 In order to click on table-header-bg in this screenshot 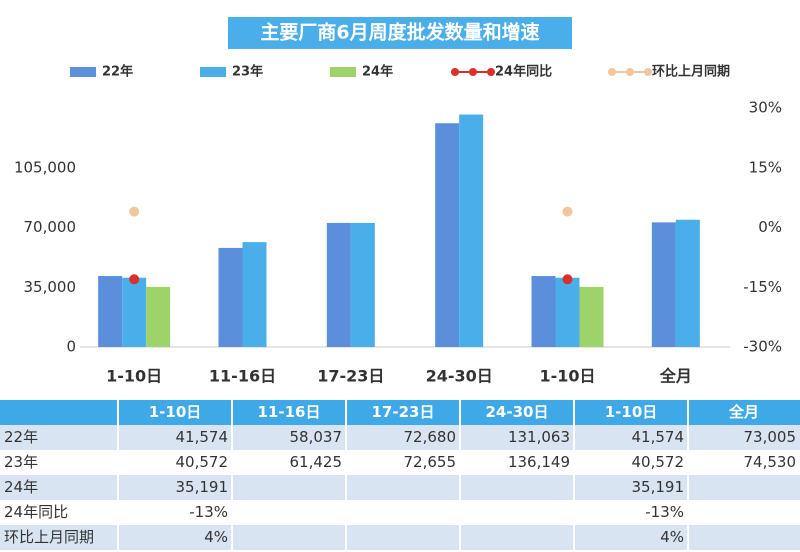, I will do `click(400, 412)`.